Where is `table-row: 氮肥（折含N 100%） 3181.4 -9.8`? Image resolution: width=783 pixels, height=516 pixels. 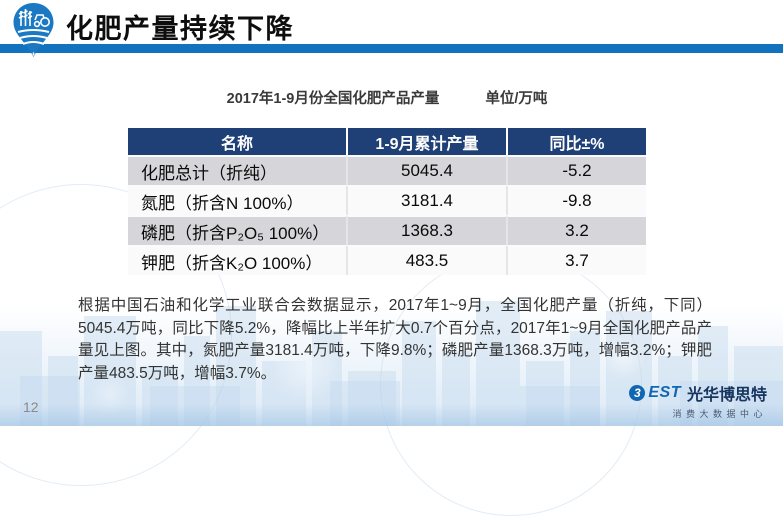
table-row: 氮肥（折含N 100%） 3181.4 -9.8 is located at coordinates (387, 200).